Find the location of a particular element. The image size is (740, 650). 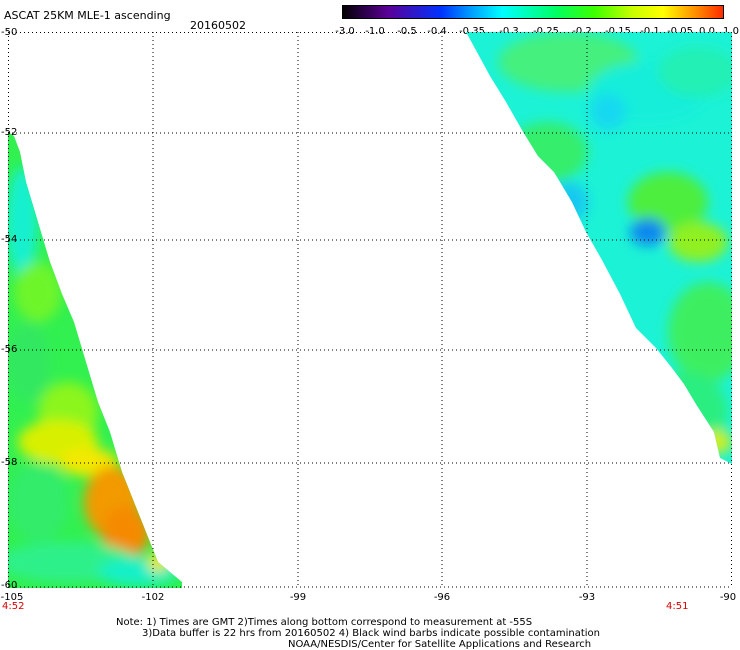

lat-label: -58 is located at coordinates (9, 462).